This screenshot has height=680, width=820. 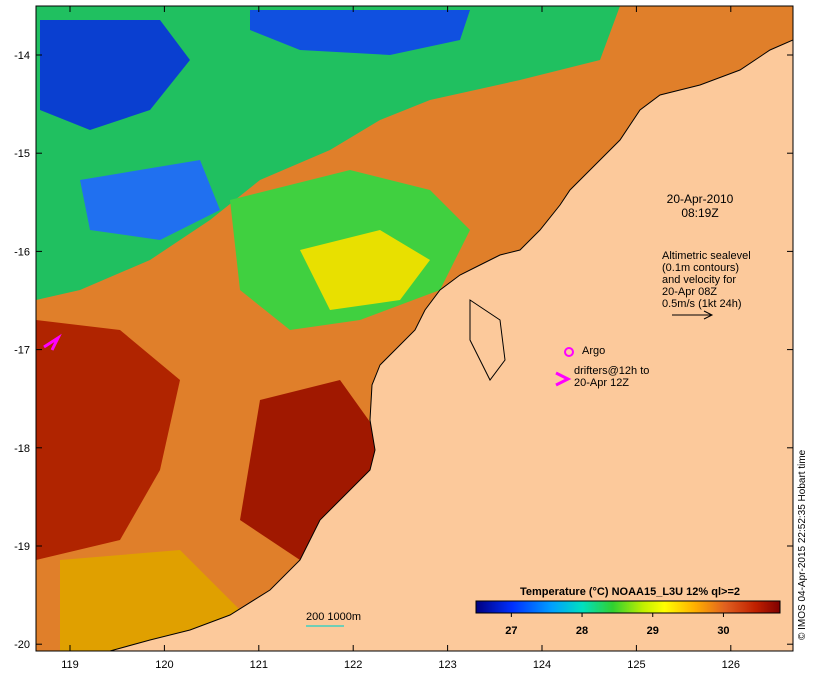 What do you see at coordinates (22, 645) in the screenshot?
I see `lat-tick-label: -20` at bounding box center [22, 645].